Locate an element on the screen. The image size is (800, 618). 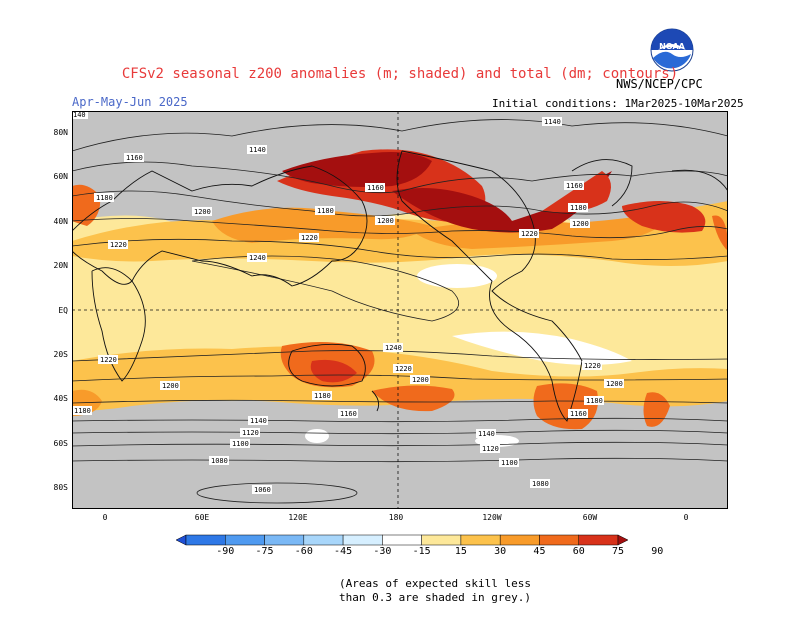
colorbar-label: 60 is located at coordinates (578, 551).